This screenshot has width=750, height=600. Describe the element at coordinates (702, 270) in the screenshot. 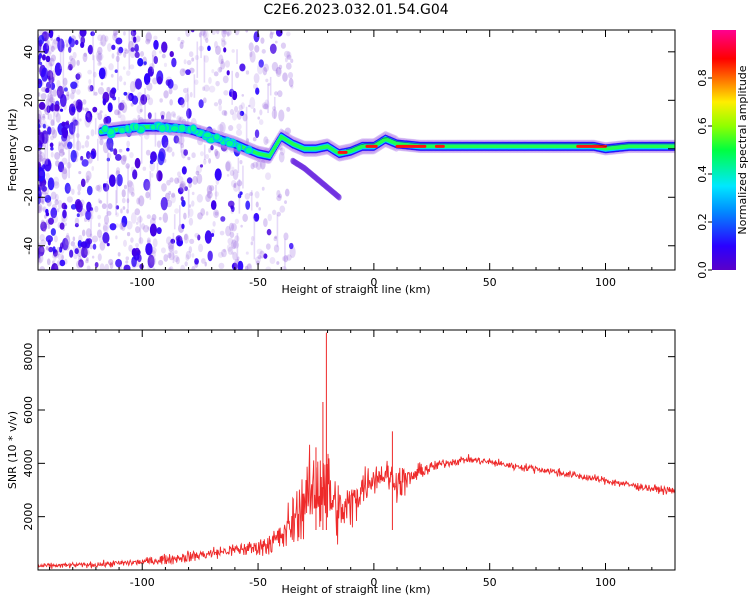

I see `colorbar-tick-label: 0.0` at that location.